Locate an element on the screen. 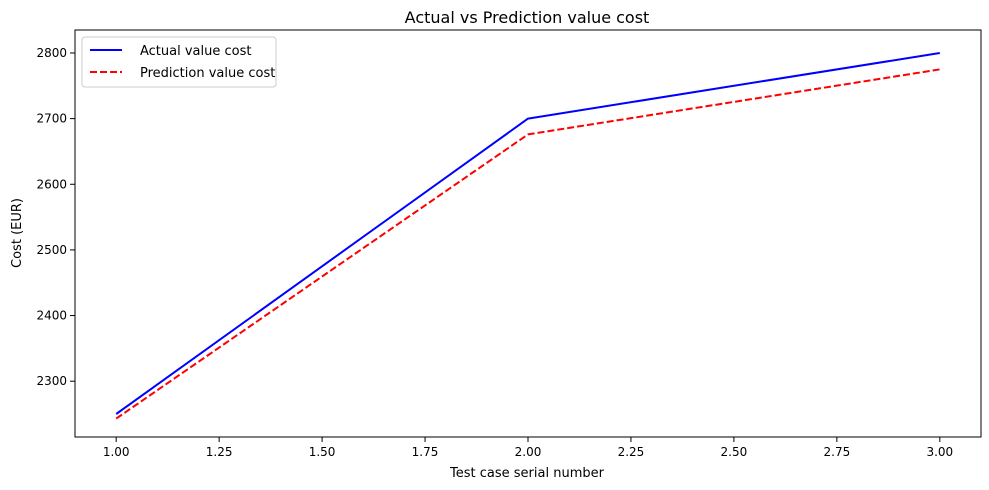 Image resolution: width=989 pixels, height=490 pixels. x-tick-label: 2.00 is located at coordinates (528, 452).